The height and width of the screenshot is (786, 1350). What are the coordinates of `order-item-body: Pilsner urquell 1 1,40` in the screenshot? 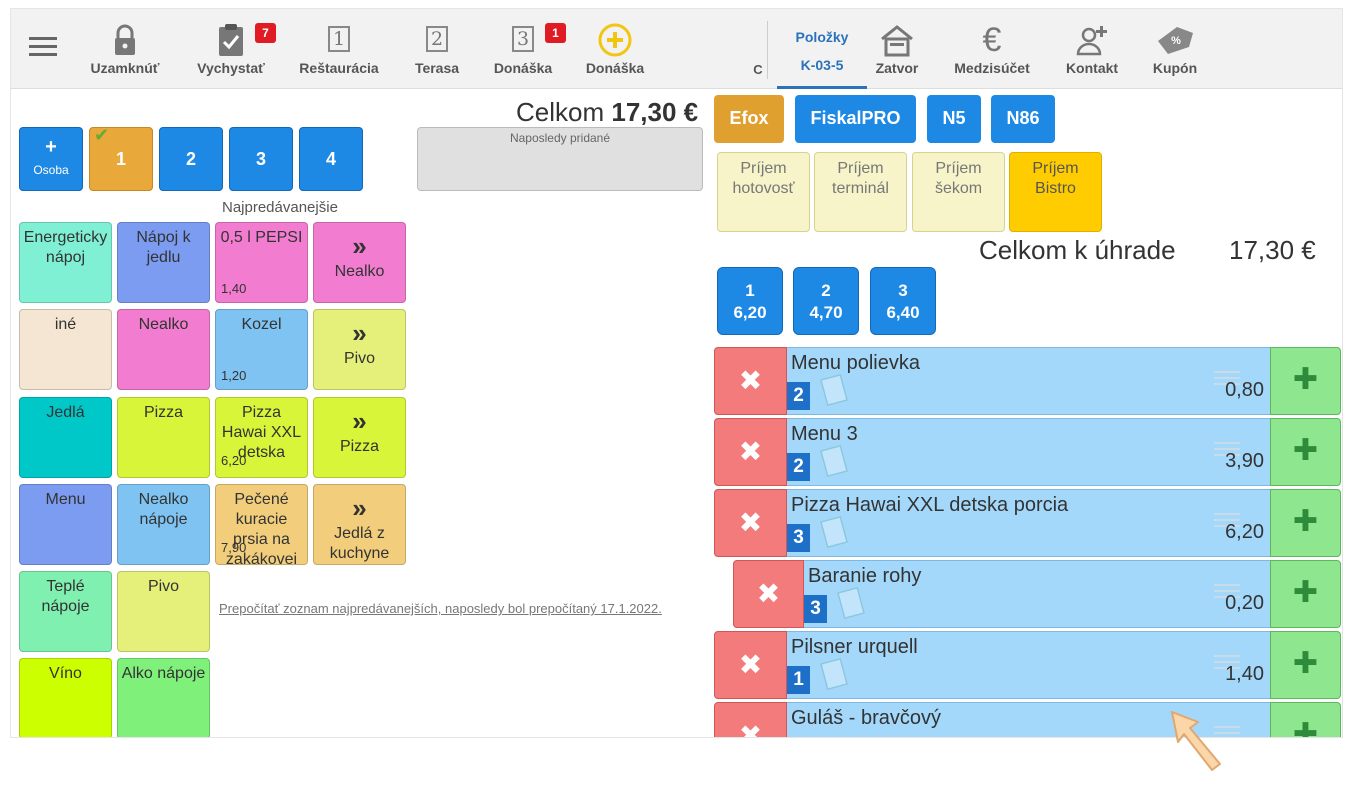 It's located at (1028, 665).